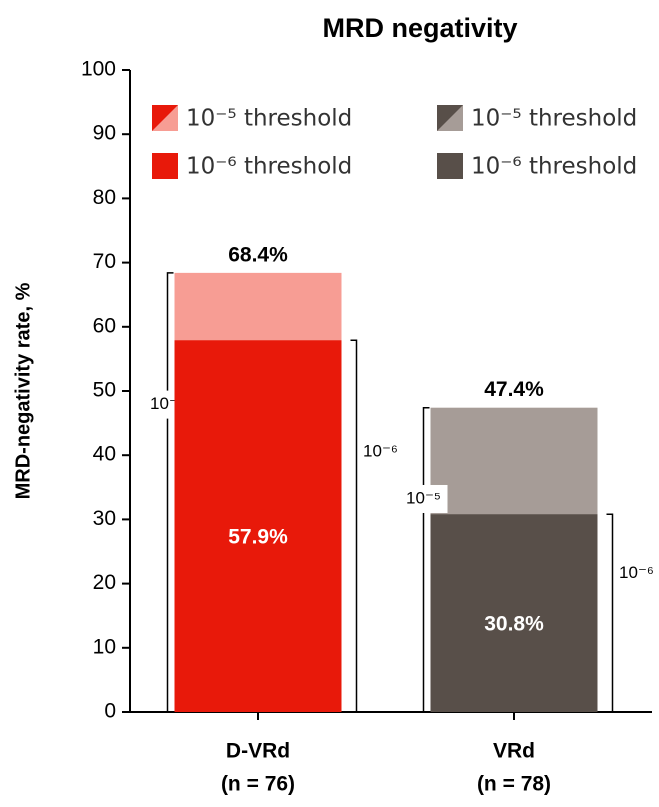  What do you see at coordinates (104, 197) in the screenshot?
I see `y-tick-label: 80` at bounding box center [104, 197].